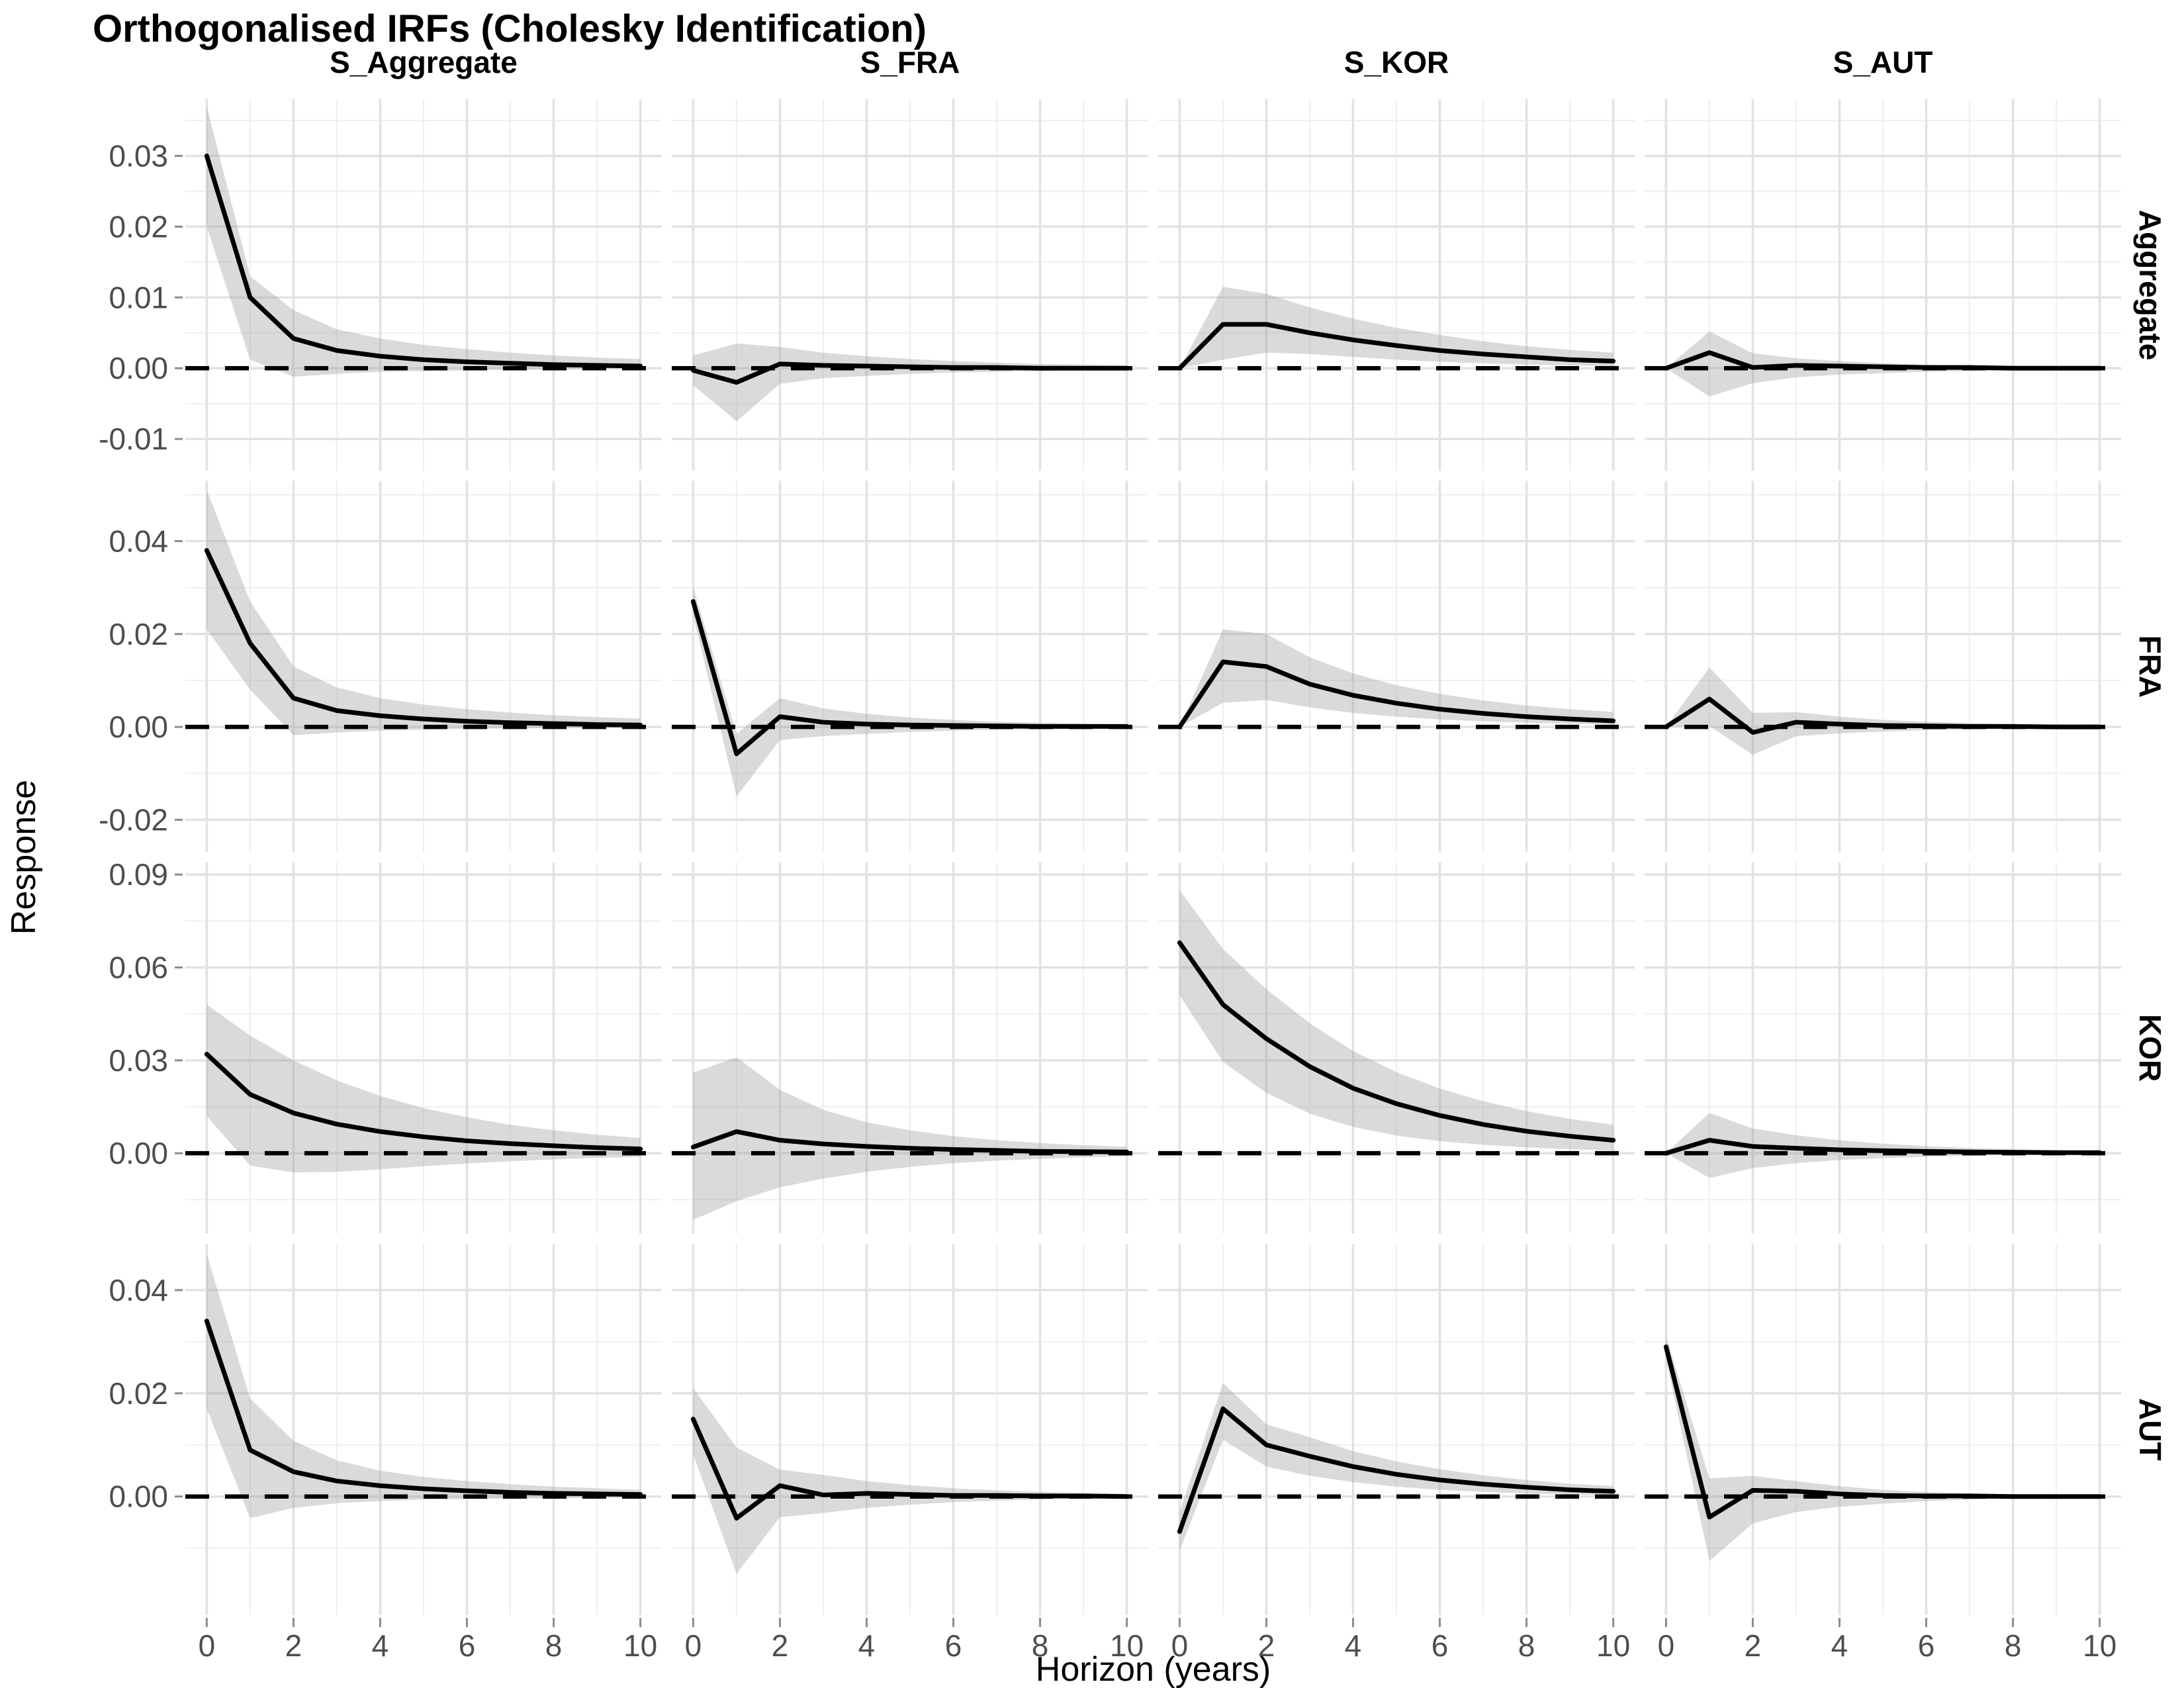  I want to click on panel-FRA-S_AUT, so click(1883, 667).